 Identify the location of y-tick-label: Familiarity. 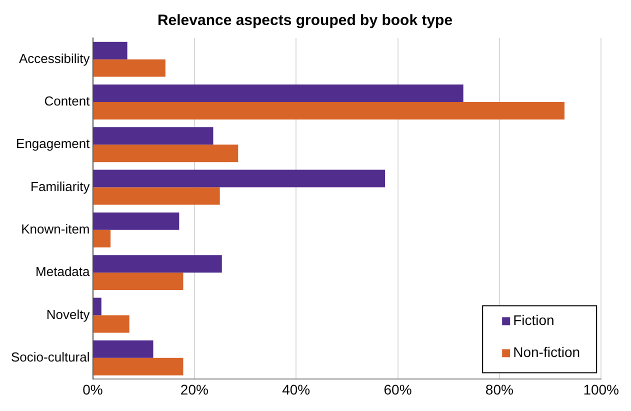
(60, 186).